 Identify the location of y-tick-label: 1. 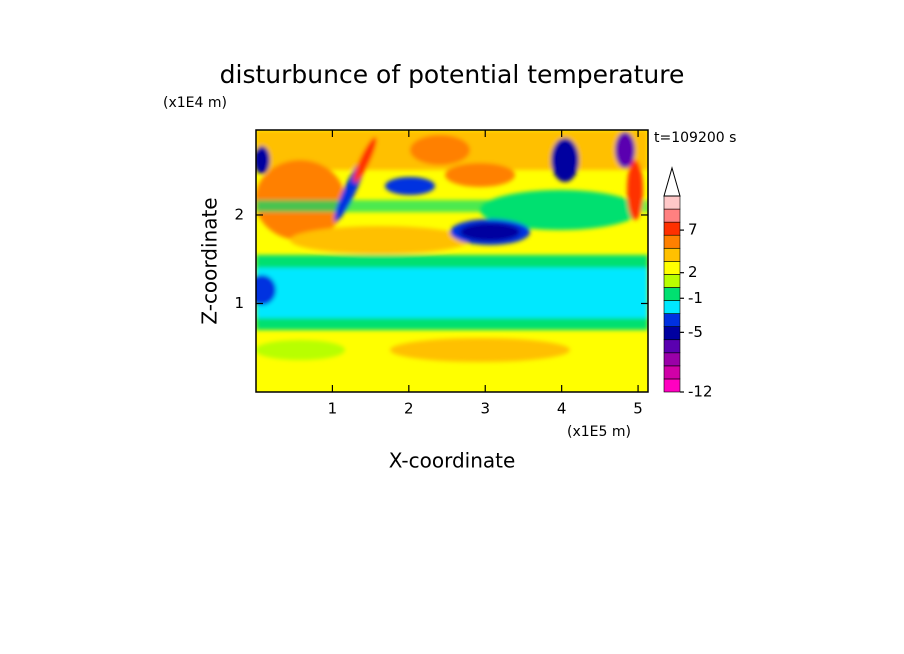
(239, 303).